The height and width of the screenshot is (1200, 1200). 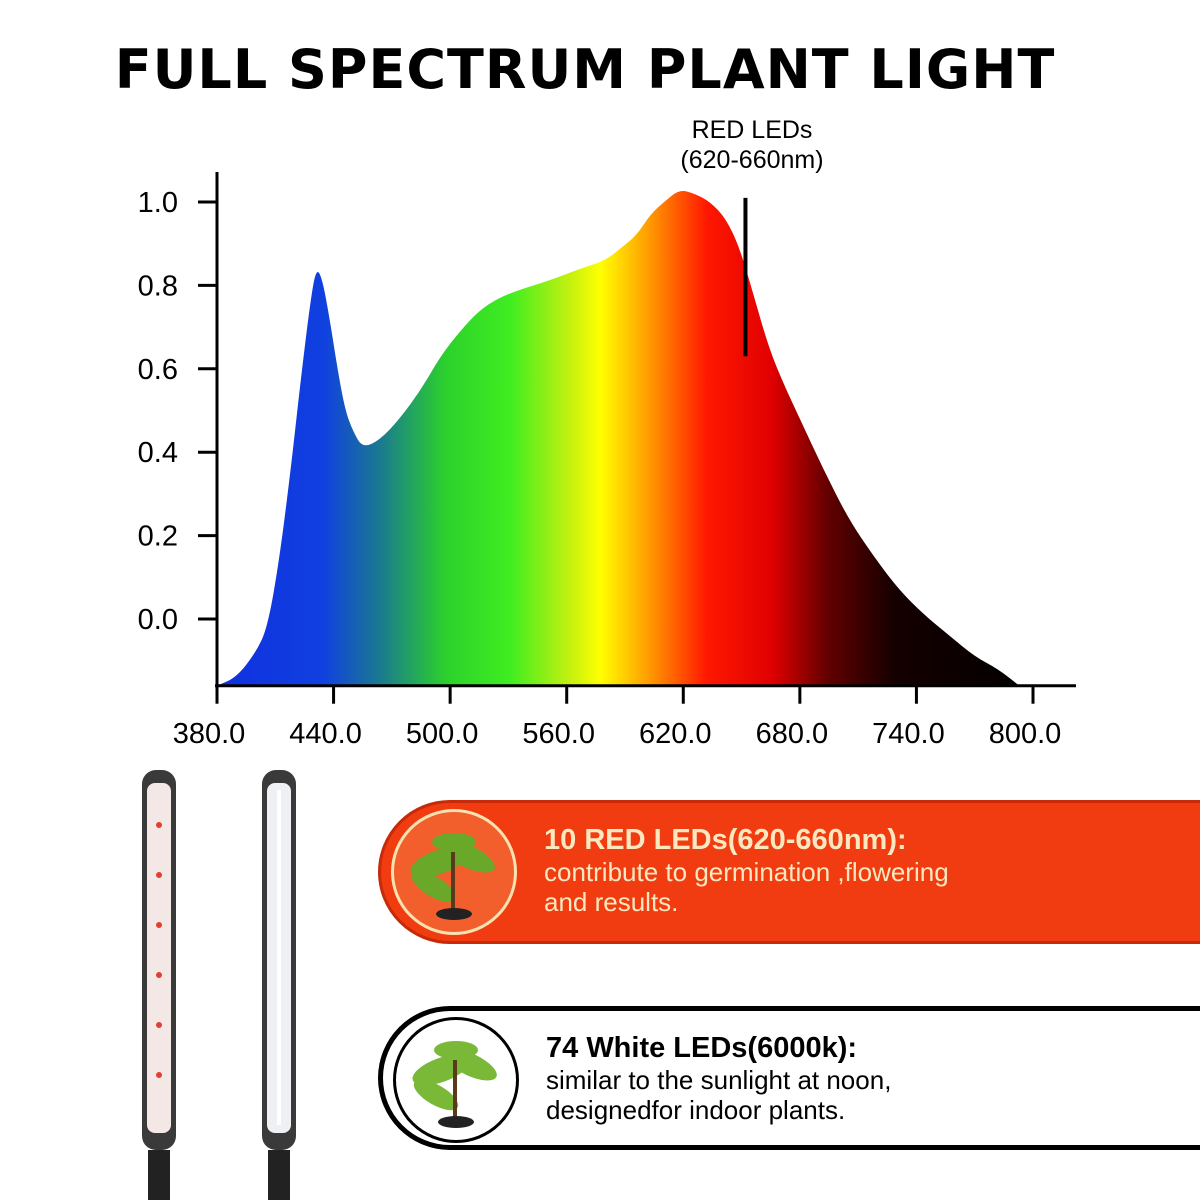 I want to click on card-text-line: and results., so click(x=611, y=902).